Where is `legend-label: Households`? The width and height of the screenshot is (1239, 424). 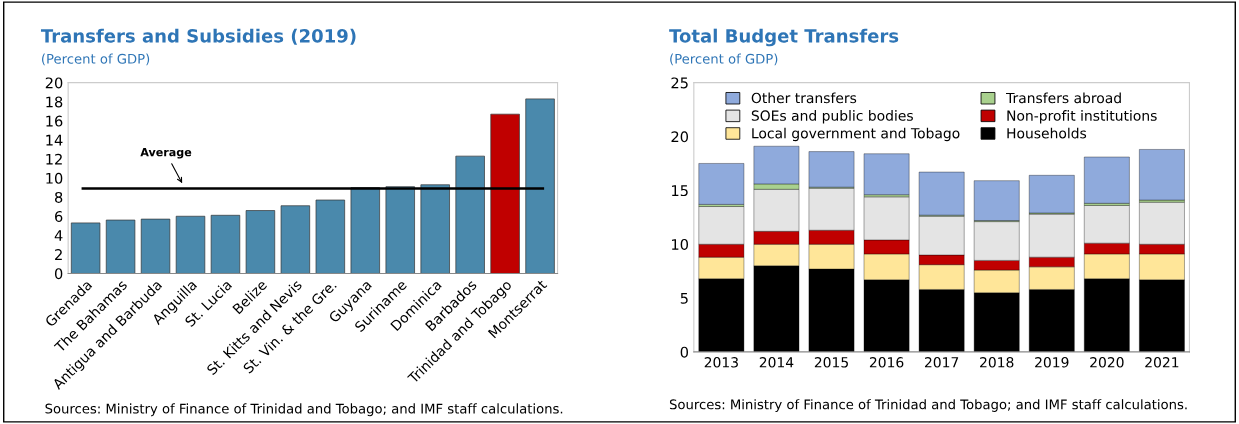 legend-label: Households is located at coordinates (1047, 133).